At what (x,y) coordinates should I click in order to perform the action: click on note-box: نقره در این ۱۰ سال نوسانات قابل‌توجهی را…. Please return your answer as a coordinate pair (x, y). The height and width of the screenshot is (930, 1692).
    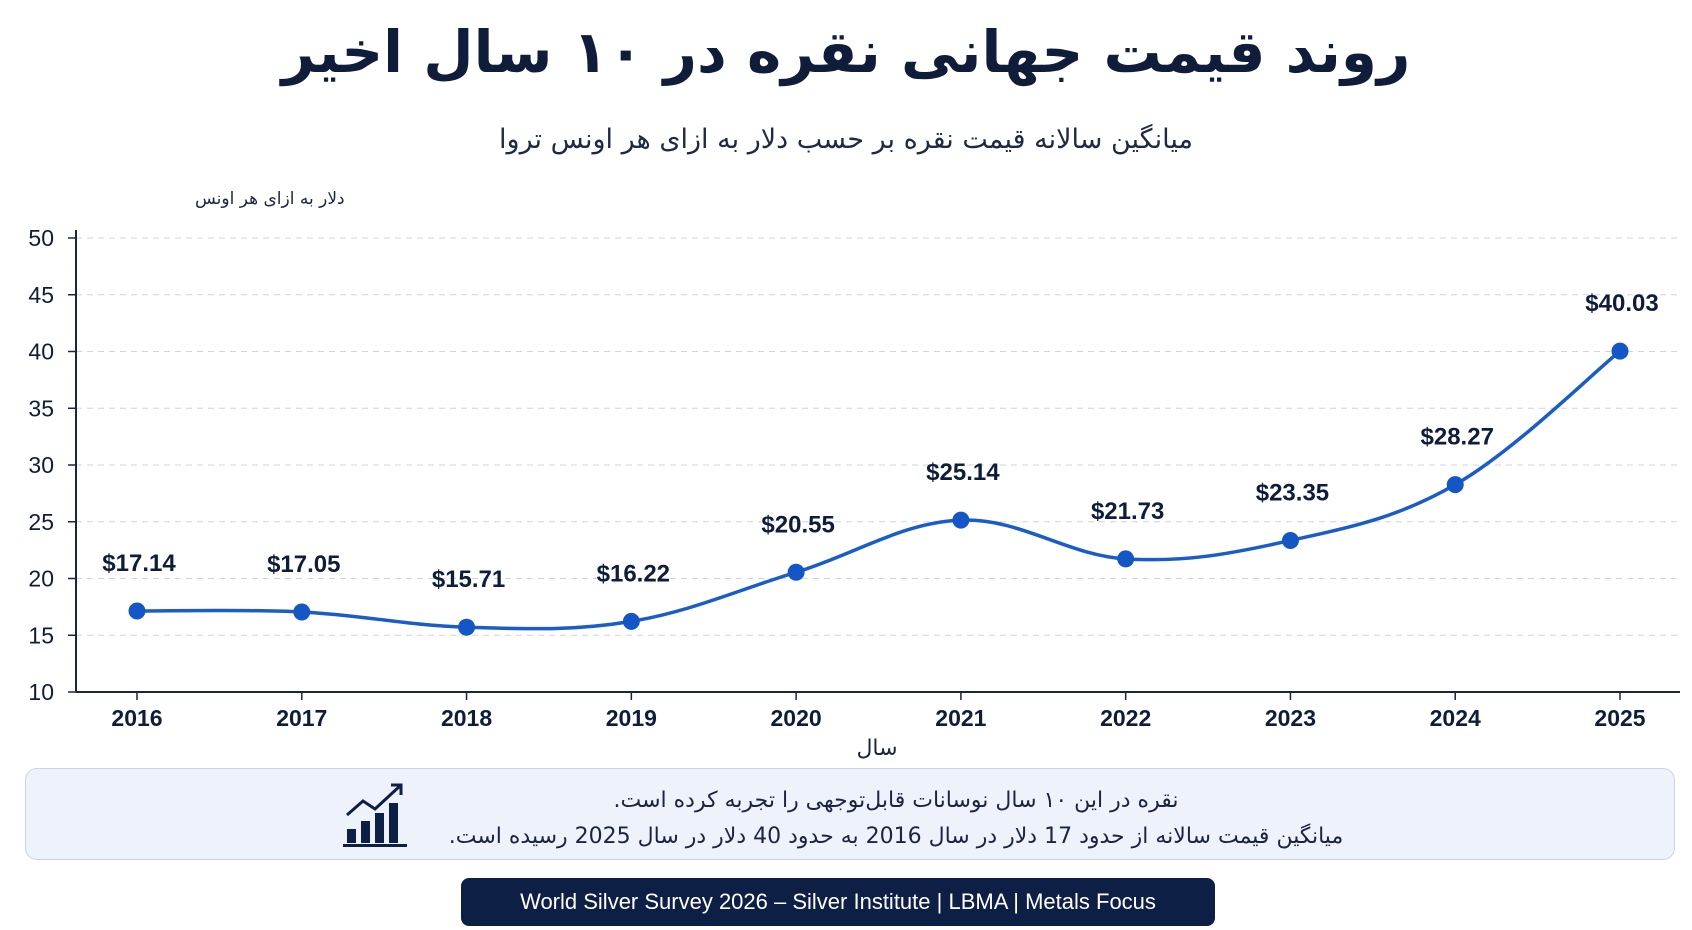
    Looking at the image, I should click on (850, 814).